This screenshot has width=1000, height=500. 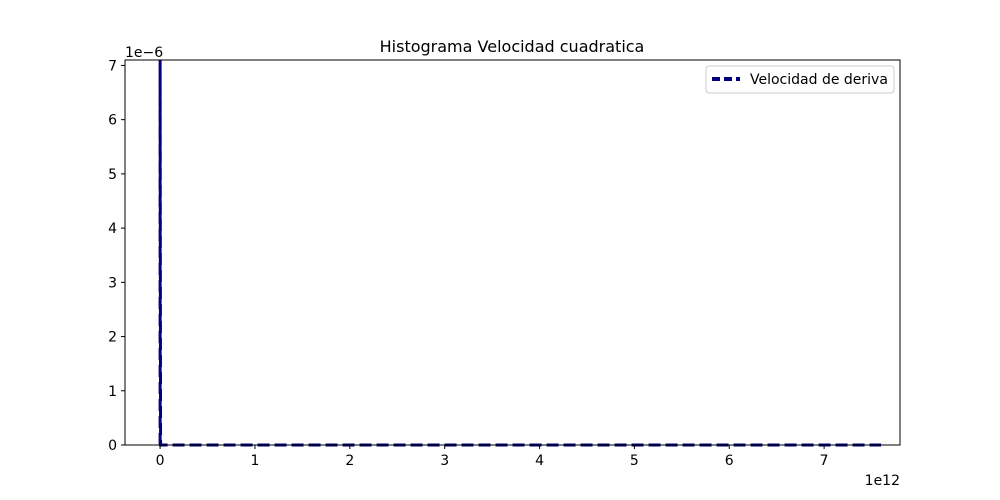 What do you see at coordinates (882, 481) in the screenshot?
I see `x-offset-label: 1e12` at bounding box center [882, 481].